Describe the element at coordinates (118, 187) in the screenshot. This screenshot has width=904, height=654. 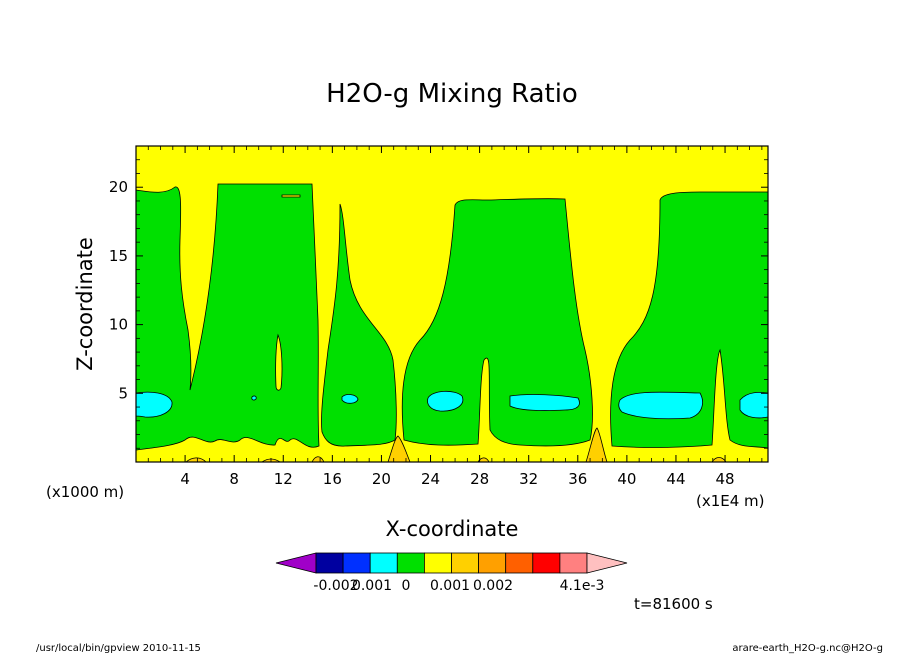
I see `y-tick-label: 20` at that location.